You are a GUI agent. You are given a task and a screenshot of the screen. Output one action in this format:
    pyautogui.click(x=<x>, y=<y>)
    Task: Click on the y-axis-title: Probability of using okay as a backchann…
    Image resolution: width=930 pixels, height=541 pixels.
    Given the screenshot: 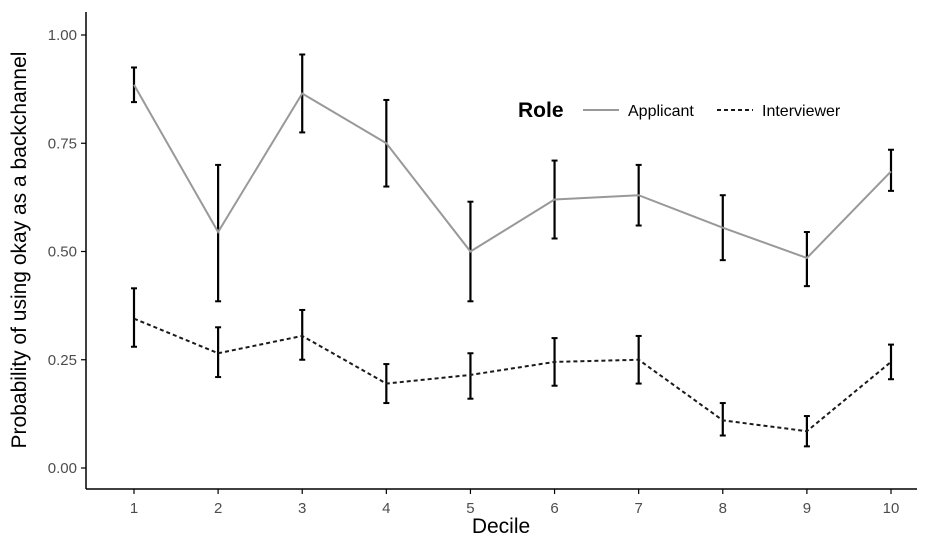 What is the action you would take?
    pyautogui.click(x=19, y=250)
    